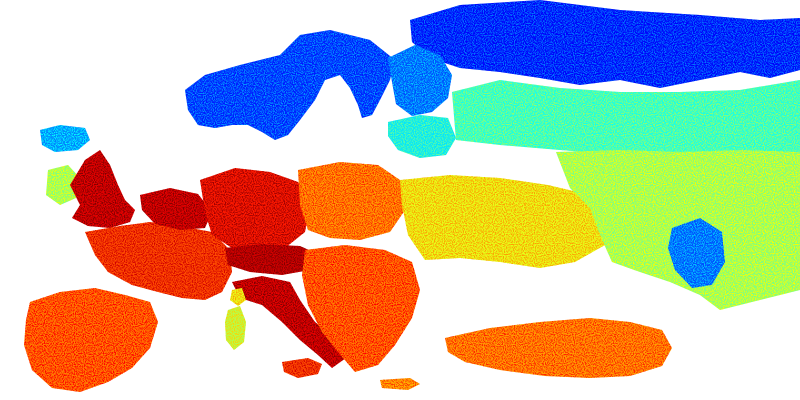 The width and height of the screenshot is (800, 400). I want to click on region-texture-sardinia, so click(235, 328).